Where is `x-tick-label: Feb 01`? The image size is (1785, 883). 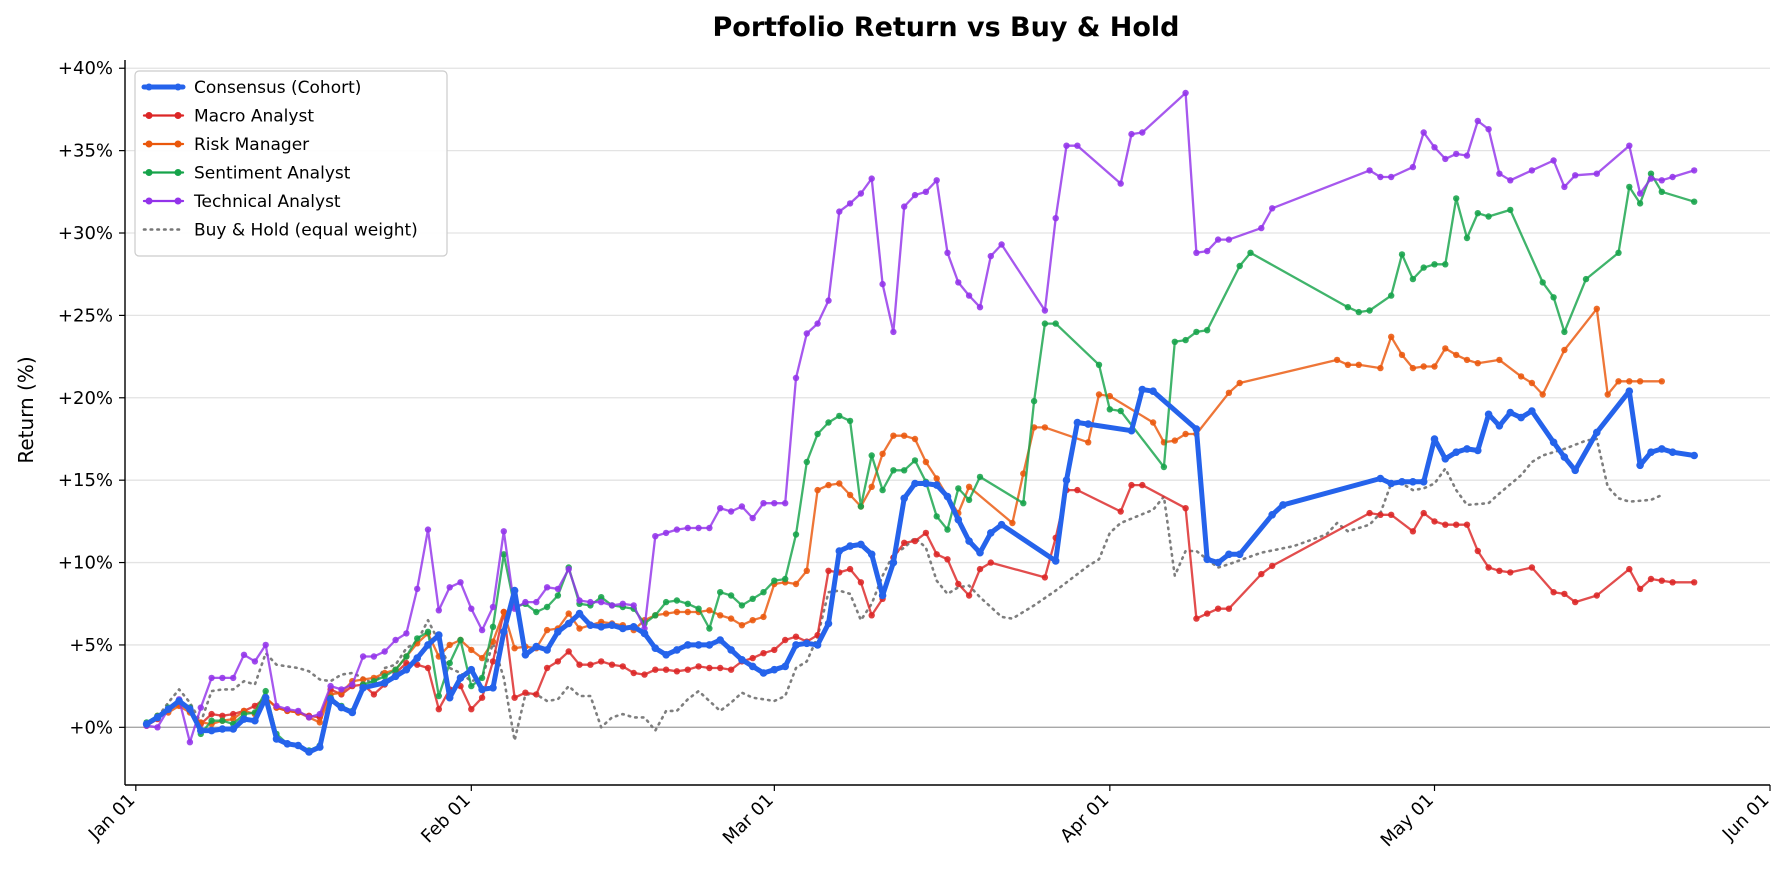
x-tick-label: Feb 01 is located at coordinates (446, 819).